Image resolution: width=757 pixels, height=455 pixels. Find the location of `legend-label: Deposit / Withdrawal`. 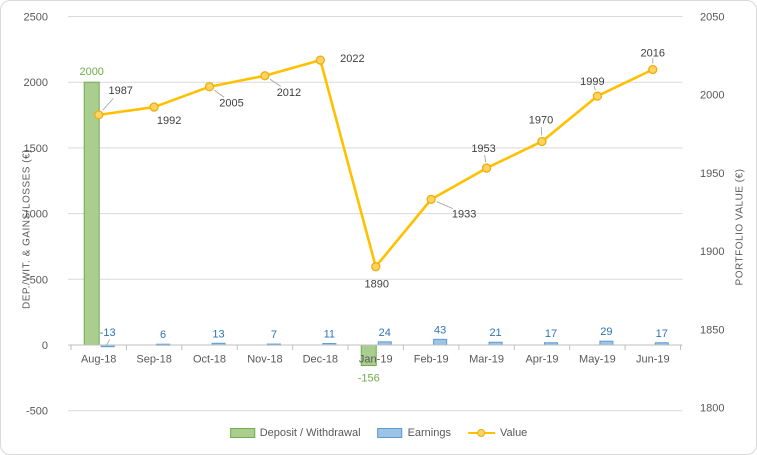

legend-label: Deposit / Withdrawal is located at coordinates (310, 433).